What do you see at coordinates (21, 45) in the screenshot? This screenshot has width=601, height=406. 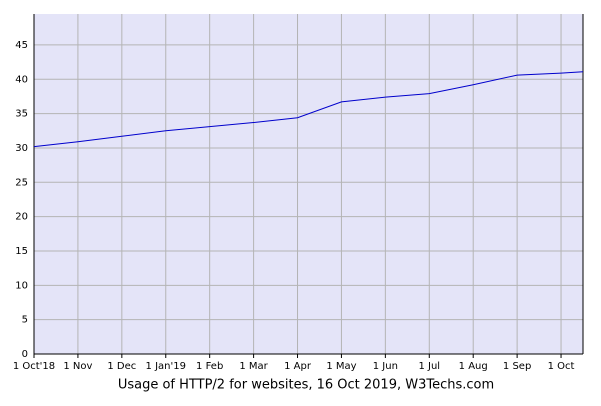 I see `y-tick-label: 45` at bounding box center [21, 45].